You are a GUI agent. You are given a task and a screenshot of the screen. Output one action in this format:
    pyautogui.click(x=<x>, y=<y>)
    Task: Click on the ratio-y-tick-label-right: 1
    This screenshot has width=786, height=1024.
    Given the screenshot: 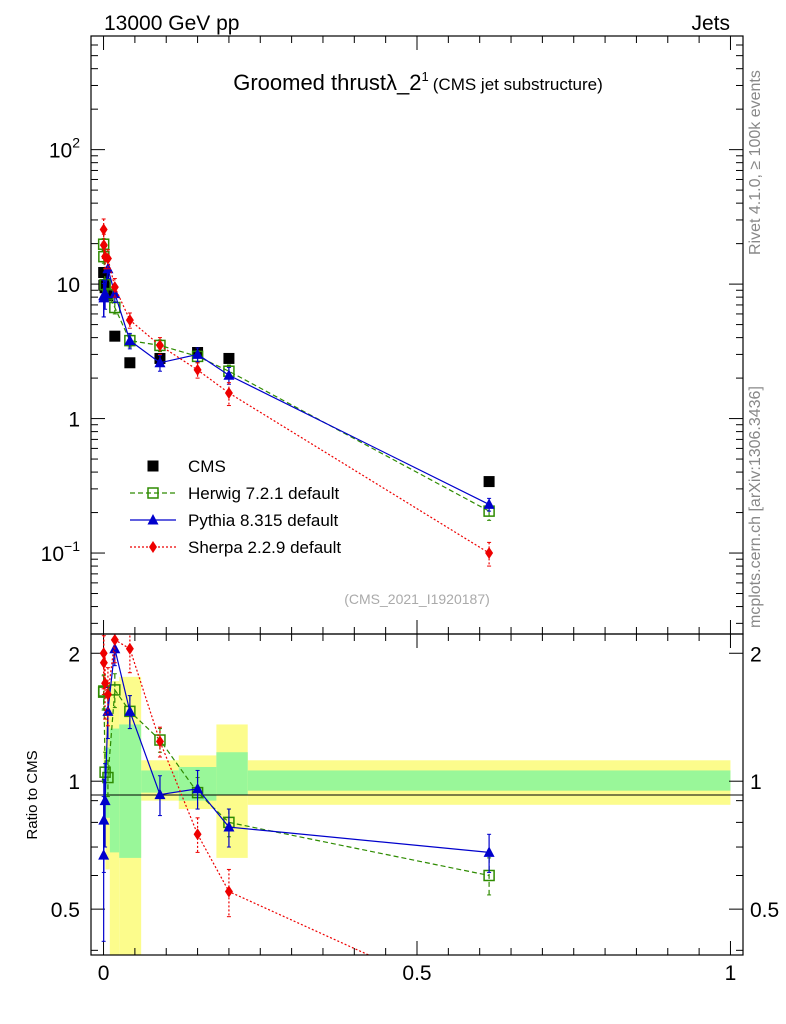 What is the action you would take?
    pyautogui.click(x=756, y=782)
    